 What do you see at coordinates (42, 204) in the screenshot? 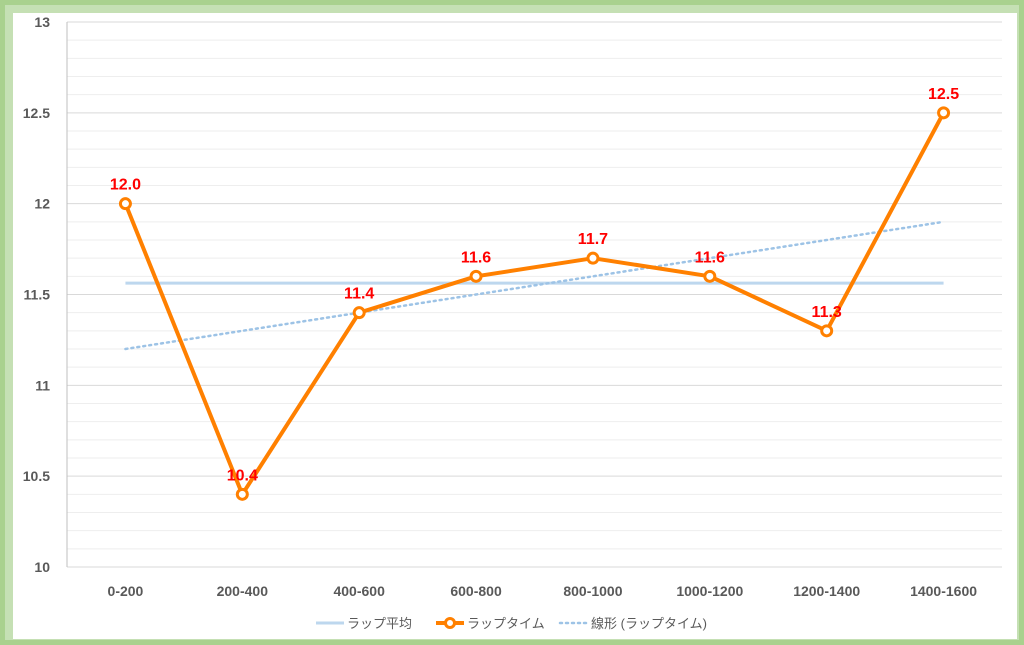
I see `y-tick-label: 12` at bounding box center [42, 204].